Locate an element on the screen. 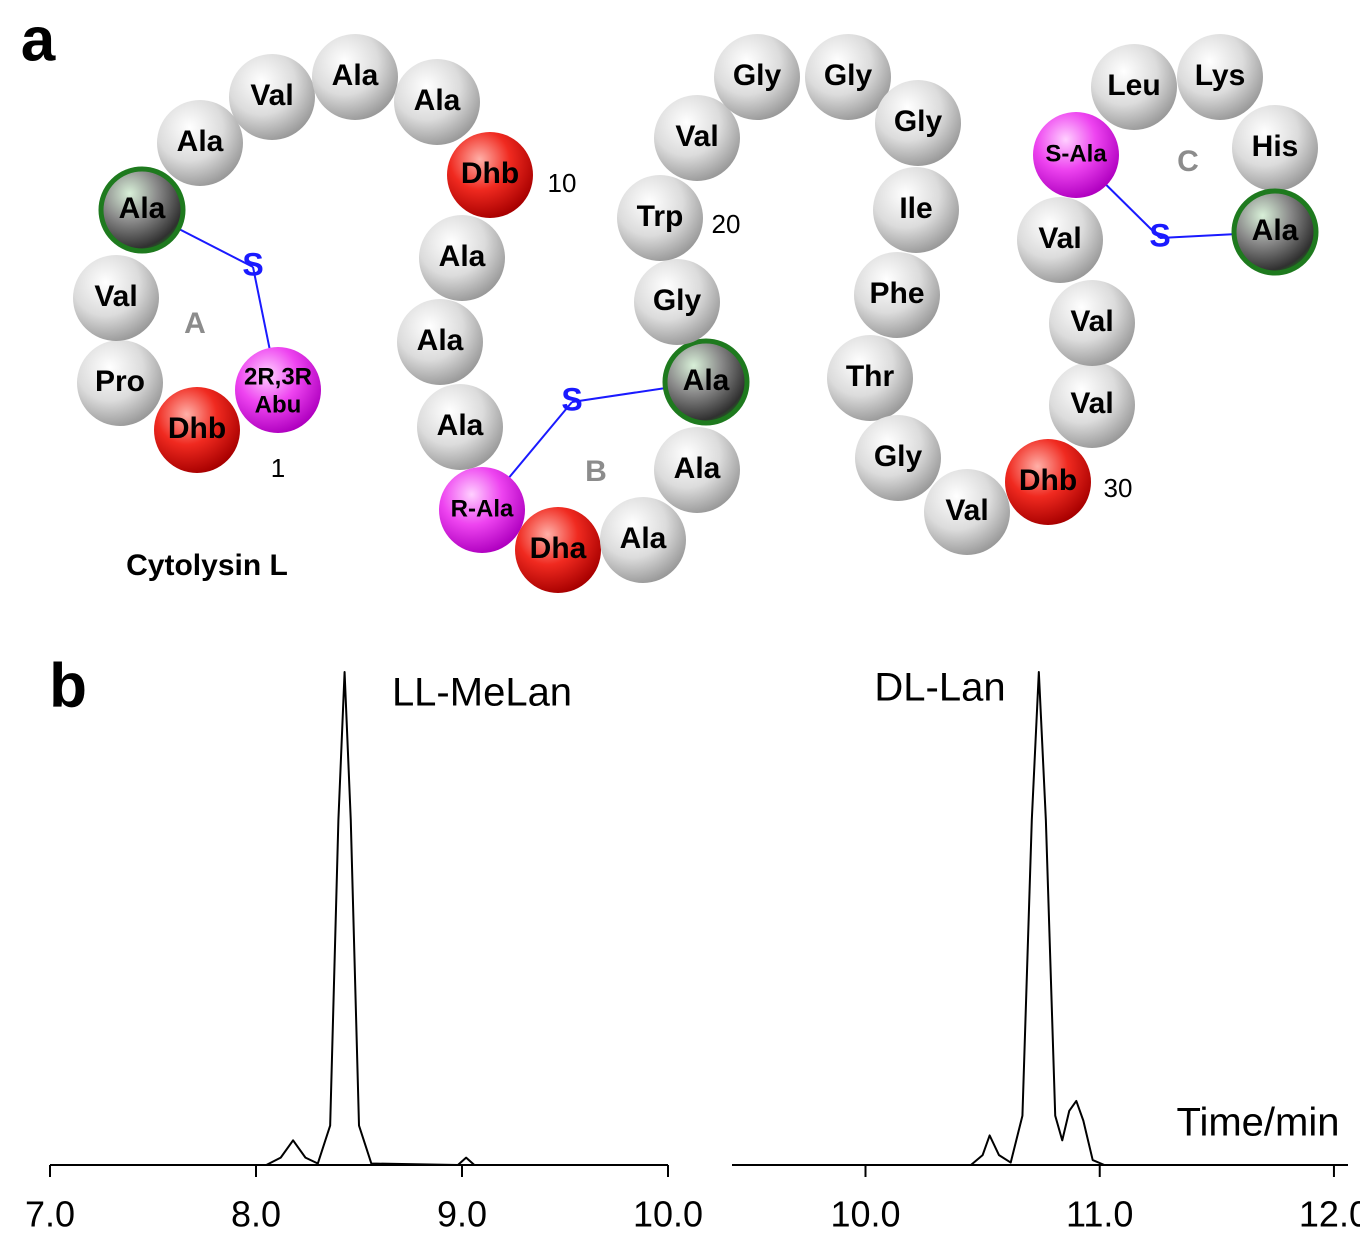  x-tick-label: 7.0 is located at coordinates (50, 1214).